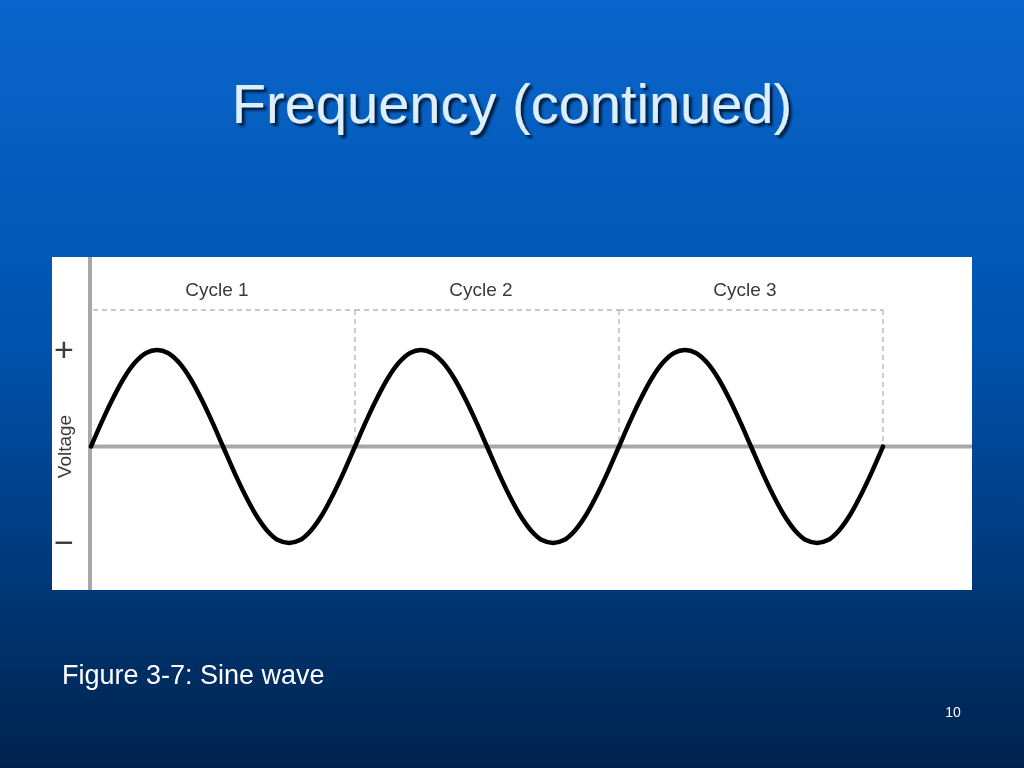 Image resolution: width=1024 pixels, height=768 pixels. I want to click on chart-title: Frequency (continued), so click(512, 103).